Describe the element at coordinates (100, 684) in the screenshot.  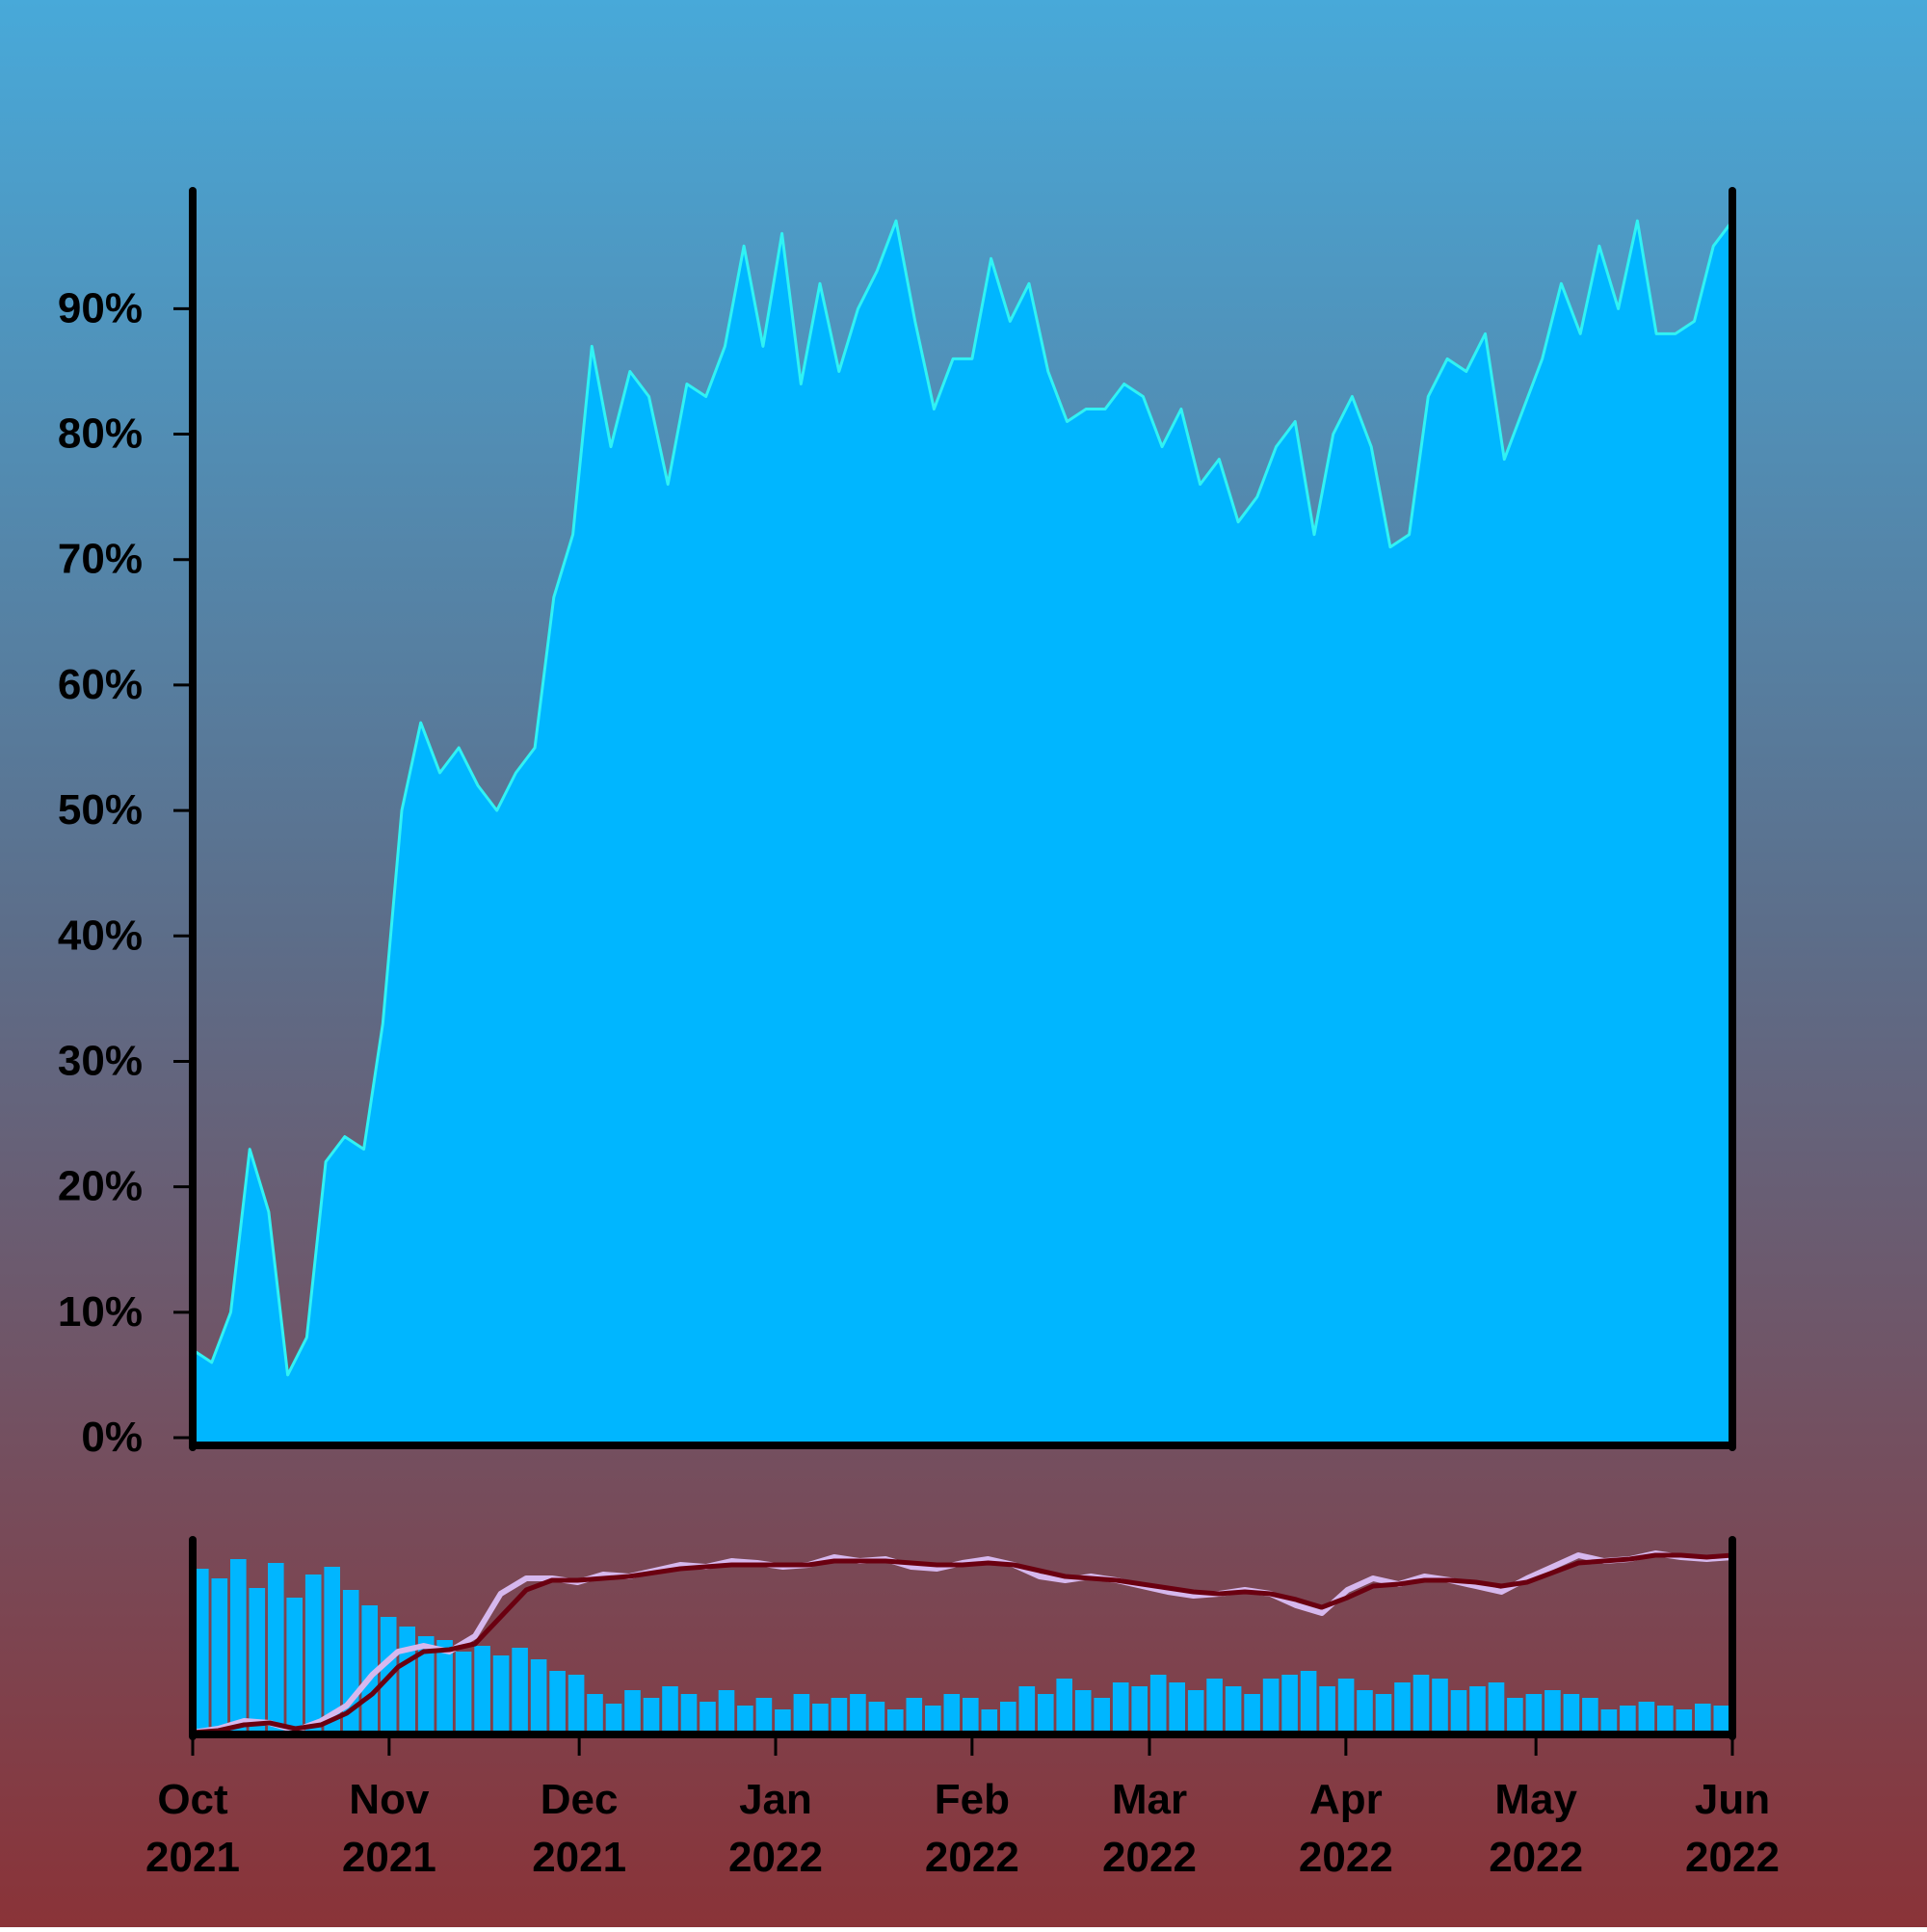
I see `y-tick-label: 60%` at that location.